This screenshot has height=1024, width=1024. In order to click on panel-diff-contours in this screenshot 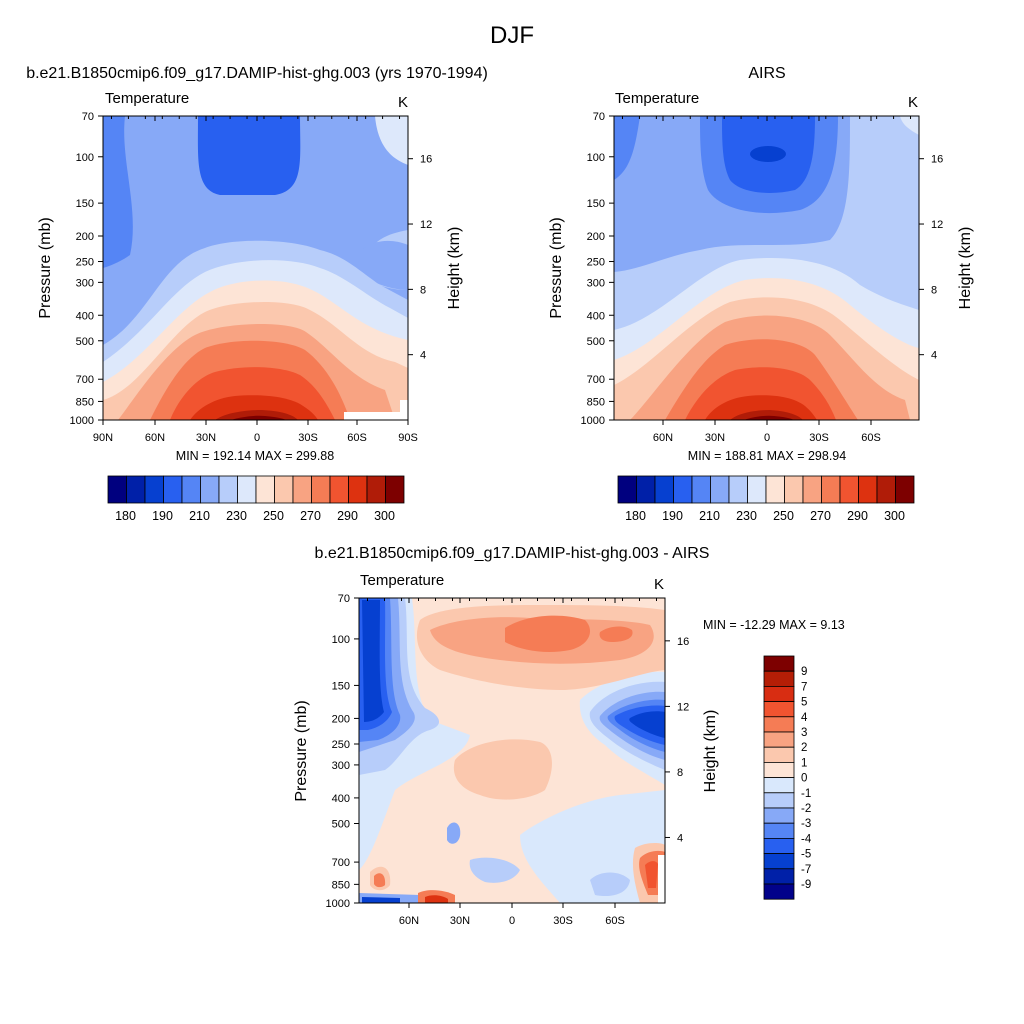, I will do `click(512, 750)`.